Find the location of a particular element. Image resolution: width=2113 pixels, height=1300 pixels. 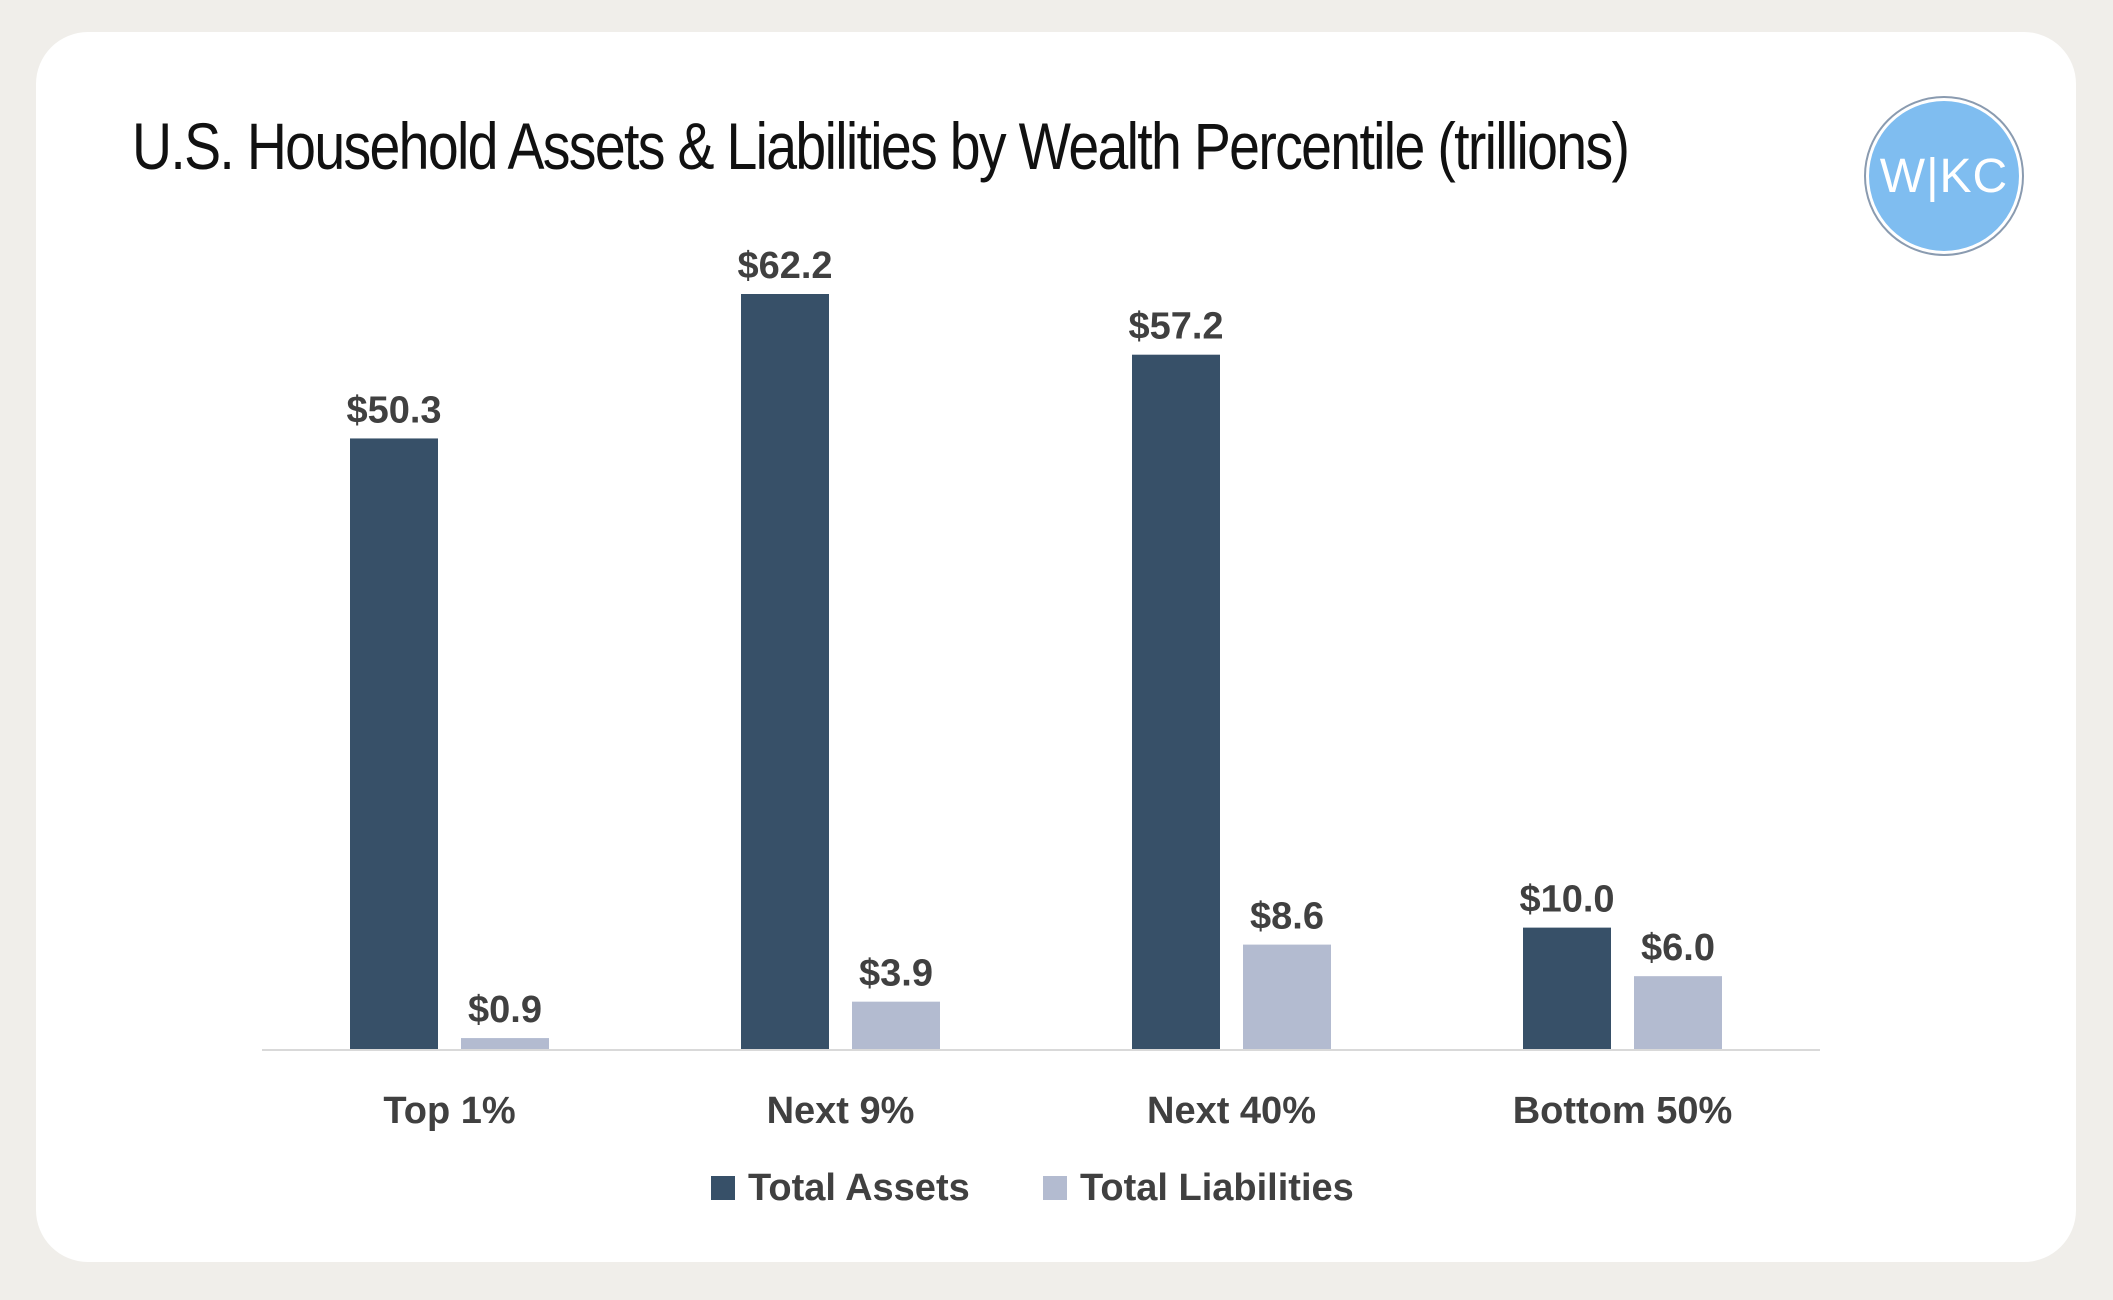

category-label-2: Next 9% is located at coordinates (841, 1111).